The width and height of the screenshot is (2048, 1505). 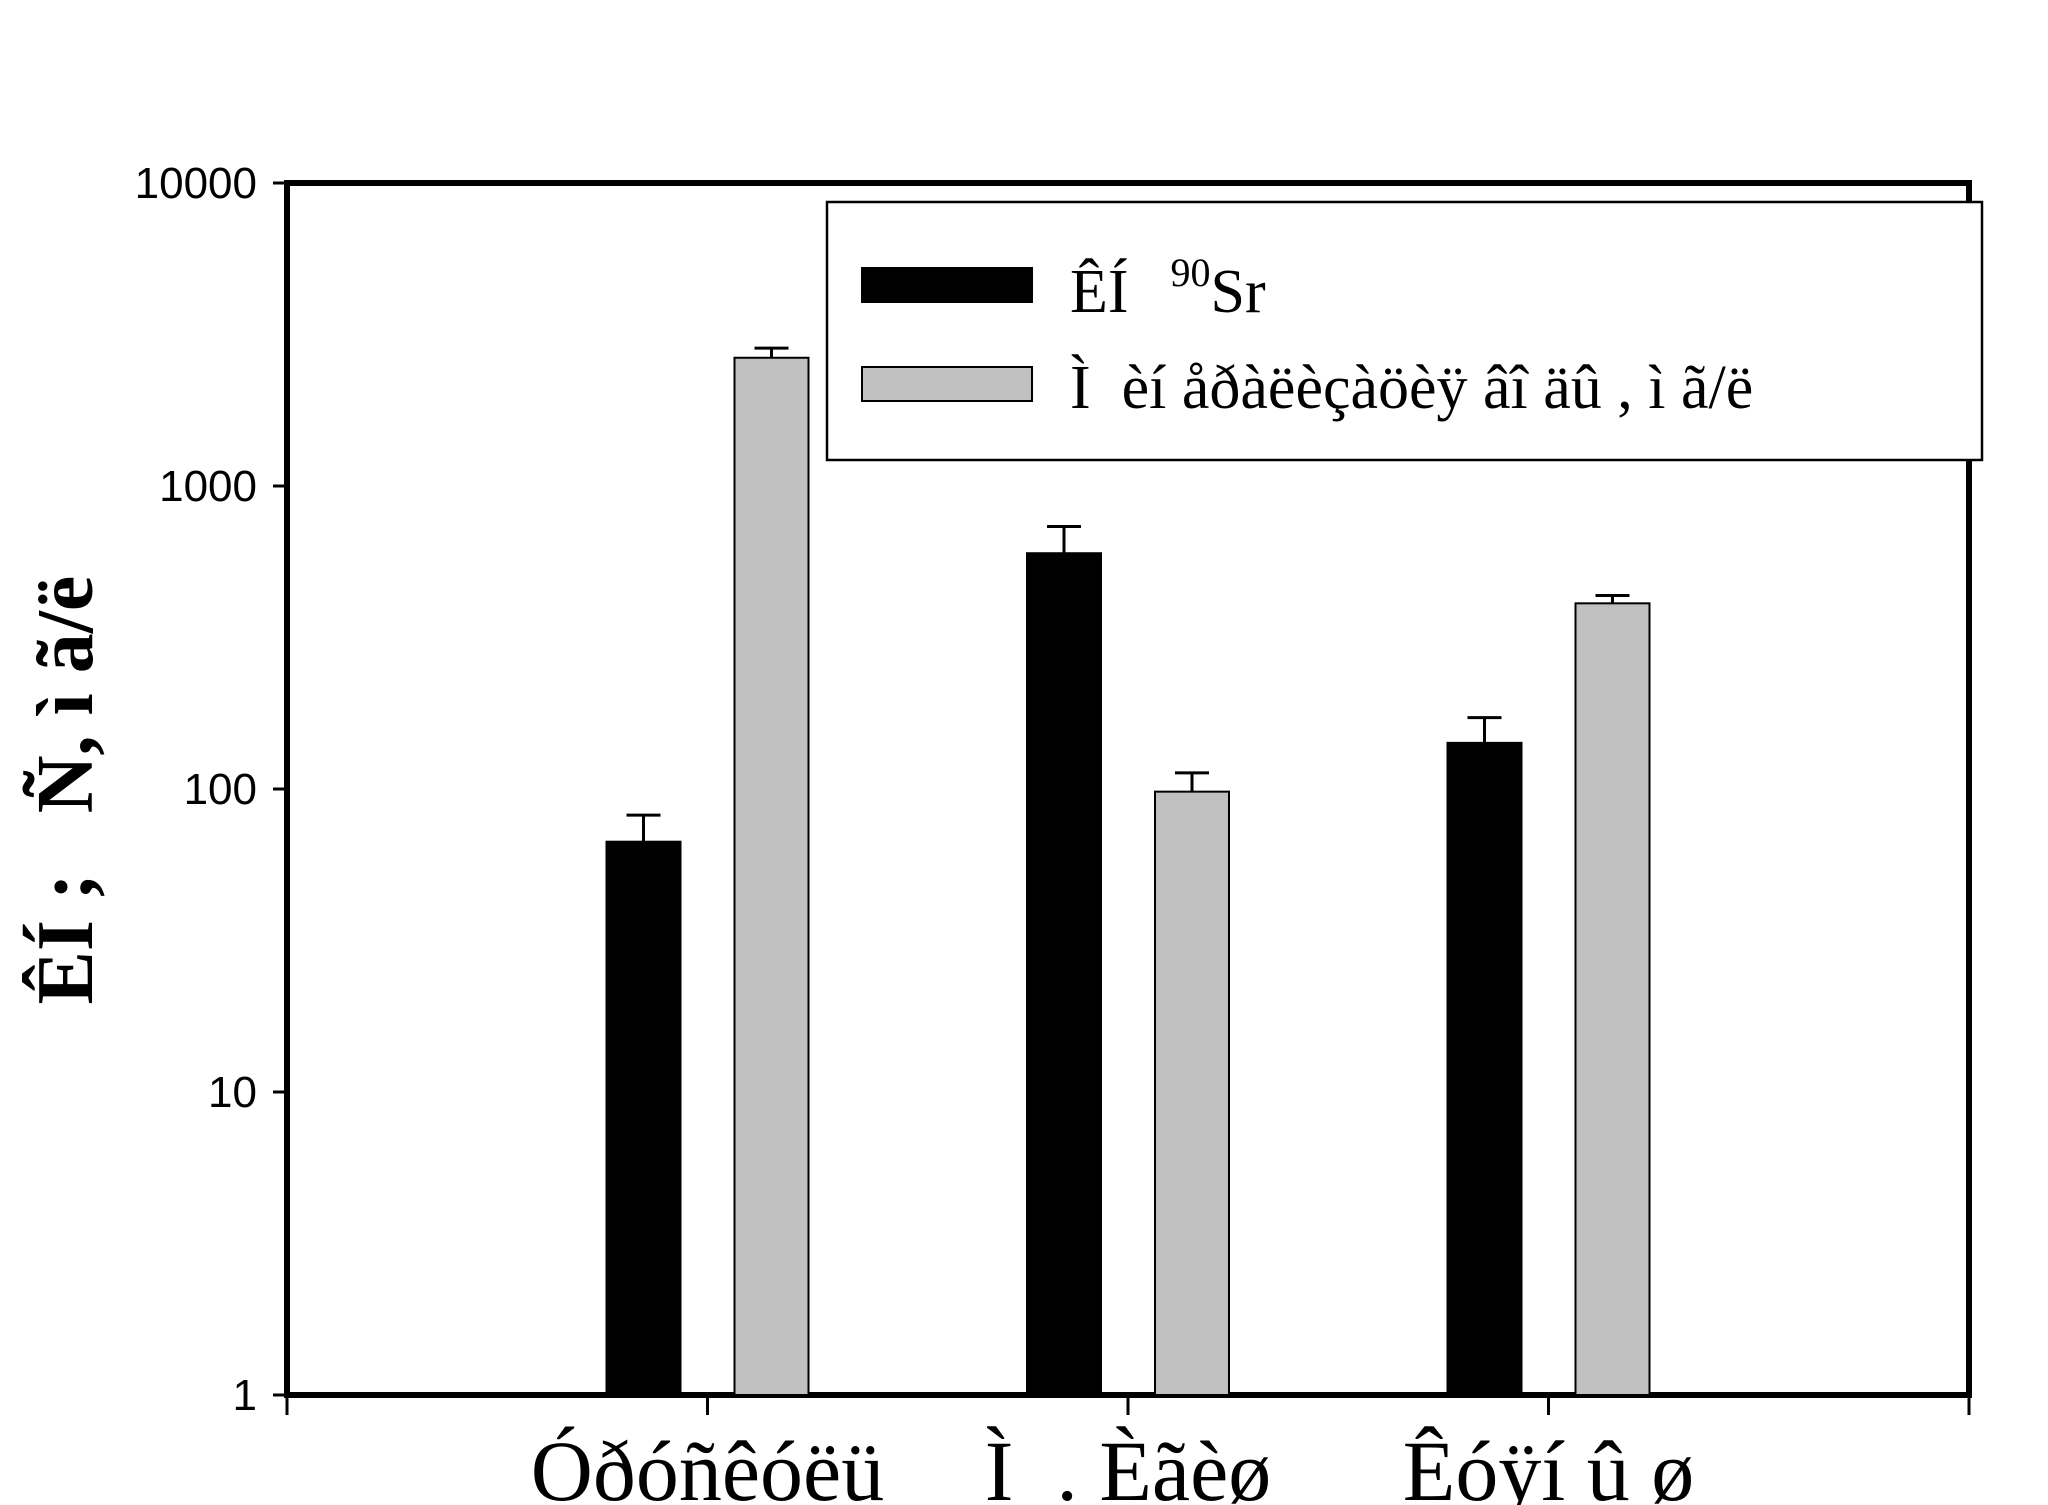 What do you see at coordinates (66, 790) in the screenshot?
I see `y-axis-label: ÊÍ ; Ñ, ì ã/ë` at bounding box center [66, 790].